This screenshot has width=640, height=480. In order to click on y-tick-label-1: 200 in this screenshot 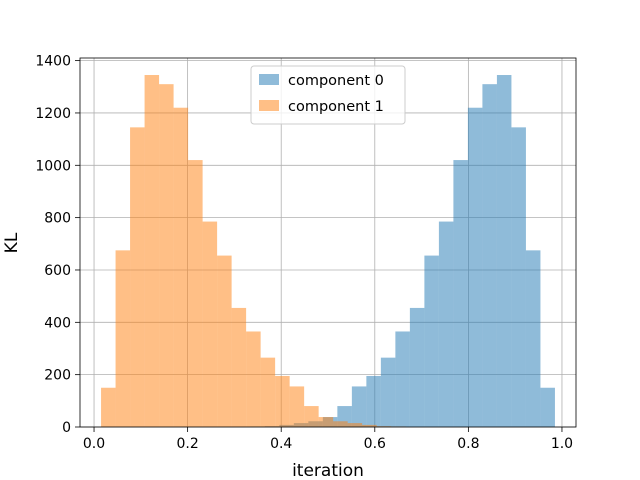, I will do `click(57, 376)`.